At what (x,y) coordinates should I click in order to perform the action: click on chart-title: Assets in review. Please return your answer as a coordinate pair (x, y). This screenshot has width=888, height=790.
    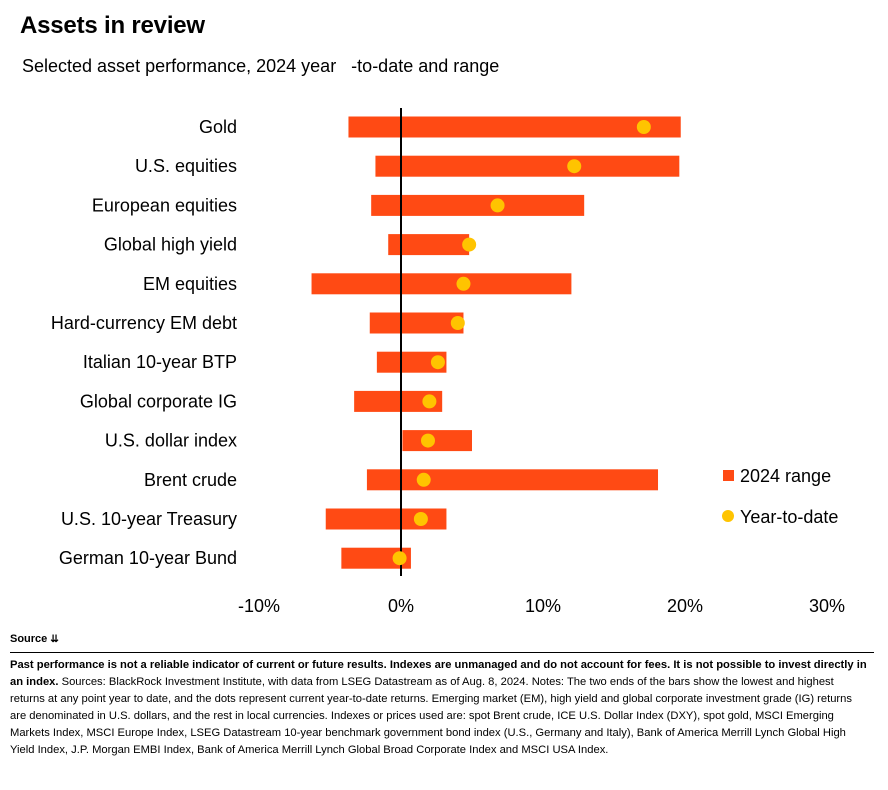
    Looking at the image, I should click on (112, 25).